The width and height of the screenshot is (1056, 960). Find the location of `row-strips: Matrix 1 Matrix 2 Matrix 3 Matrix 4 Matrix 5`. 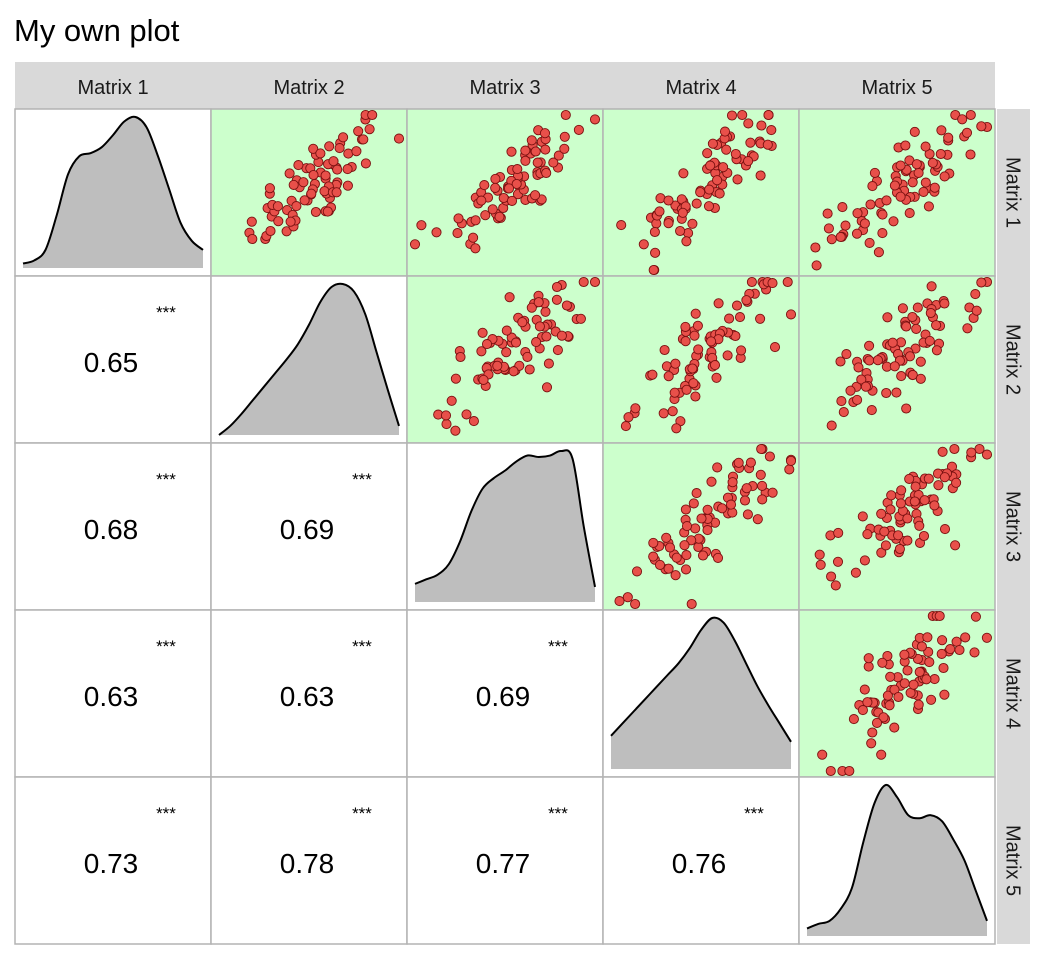

row-strips: Matrix 1 Matrix 2 Matrix 3 Matrix 4 Matrix 5 is located at coordinates (1013, 526).